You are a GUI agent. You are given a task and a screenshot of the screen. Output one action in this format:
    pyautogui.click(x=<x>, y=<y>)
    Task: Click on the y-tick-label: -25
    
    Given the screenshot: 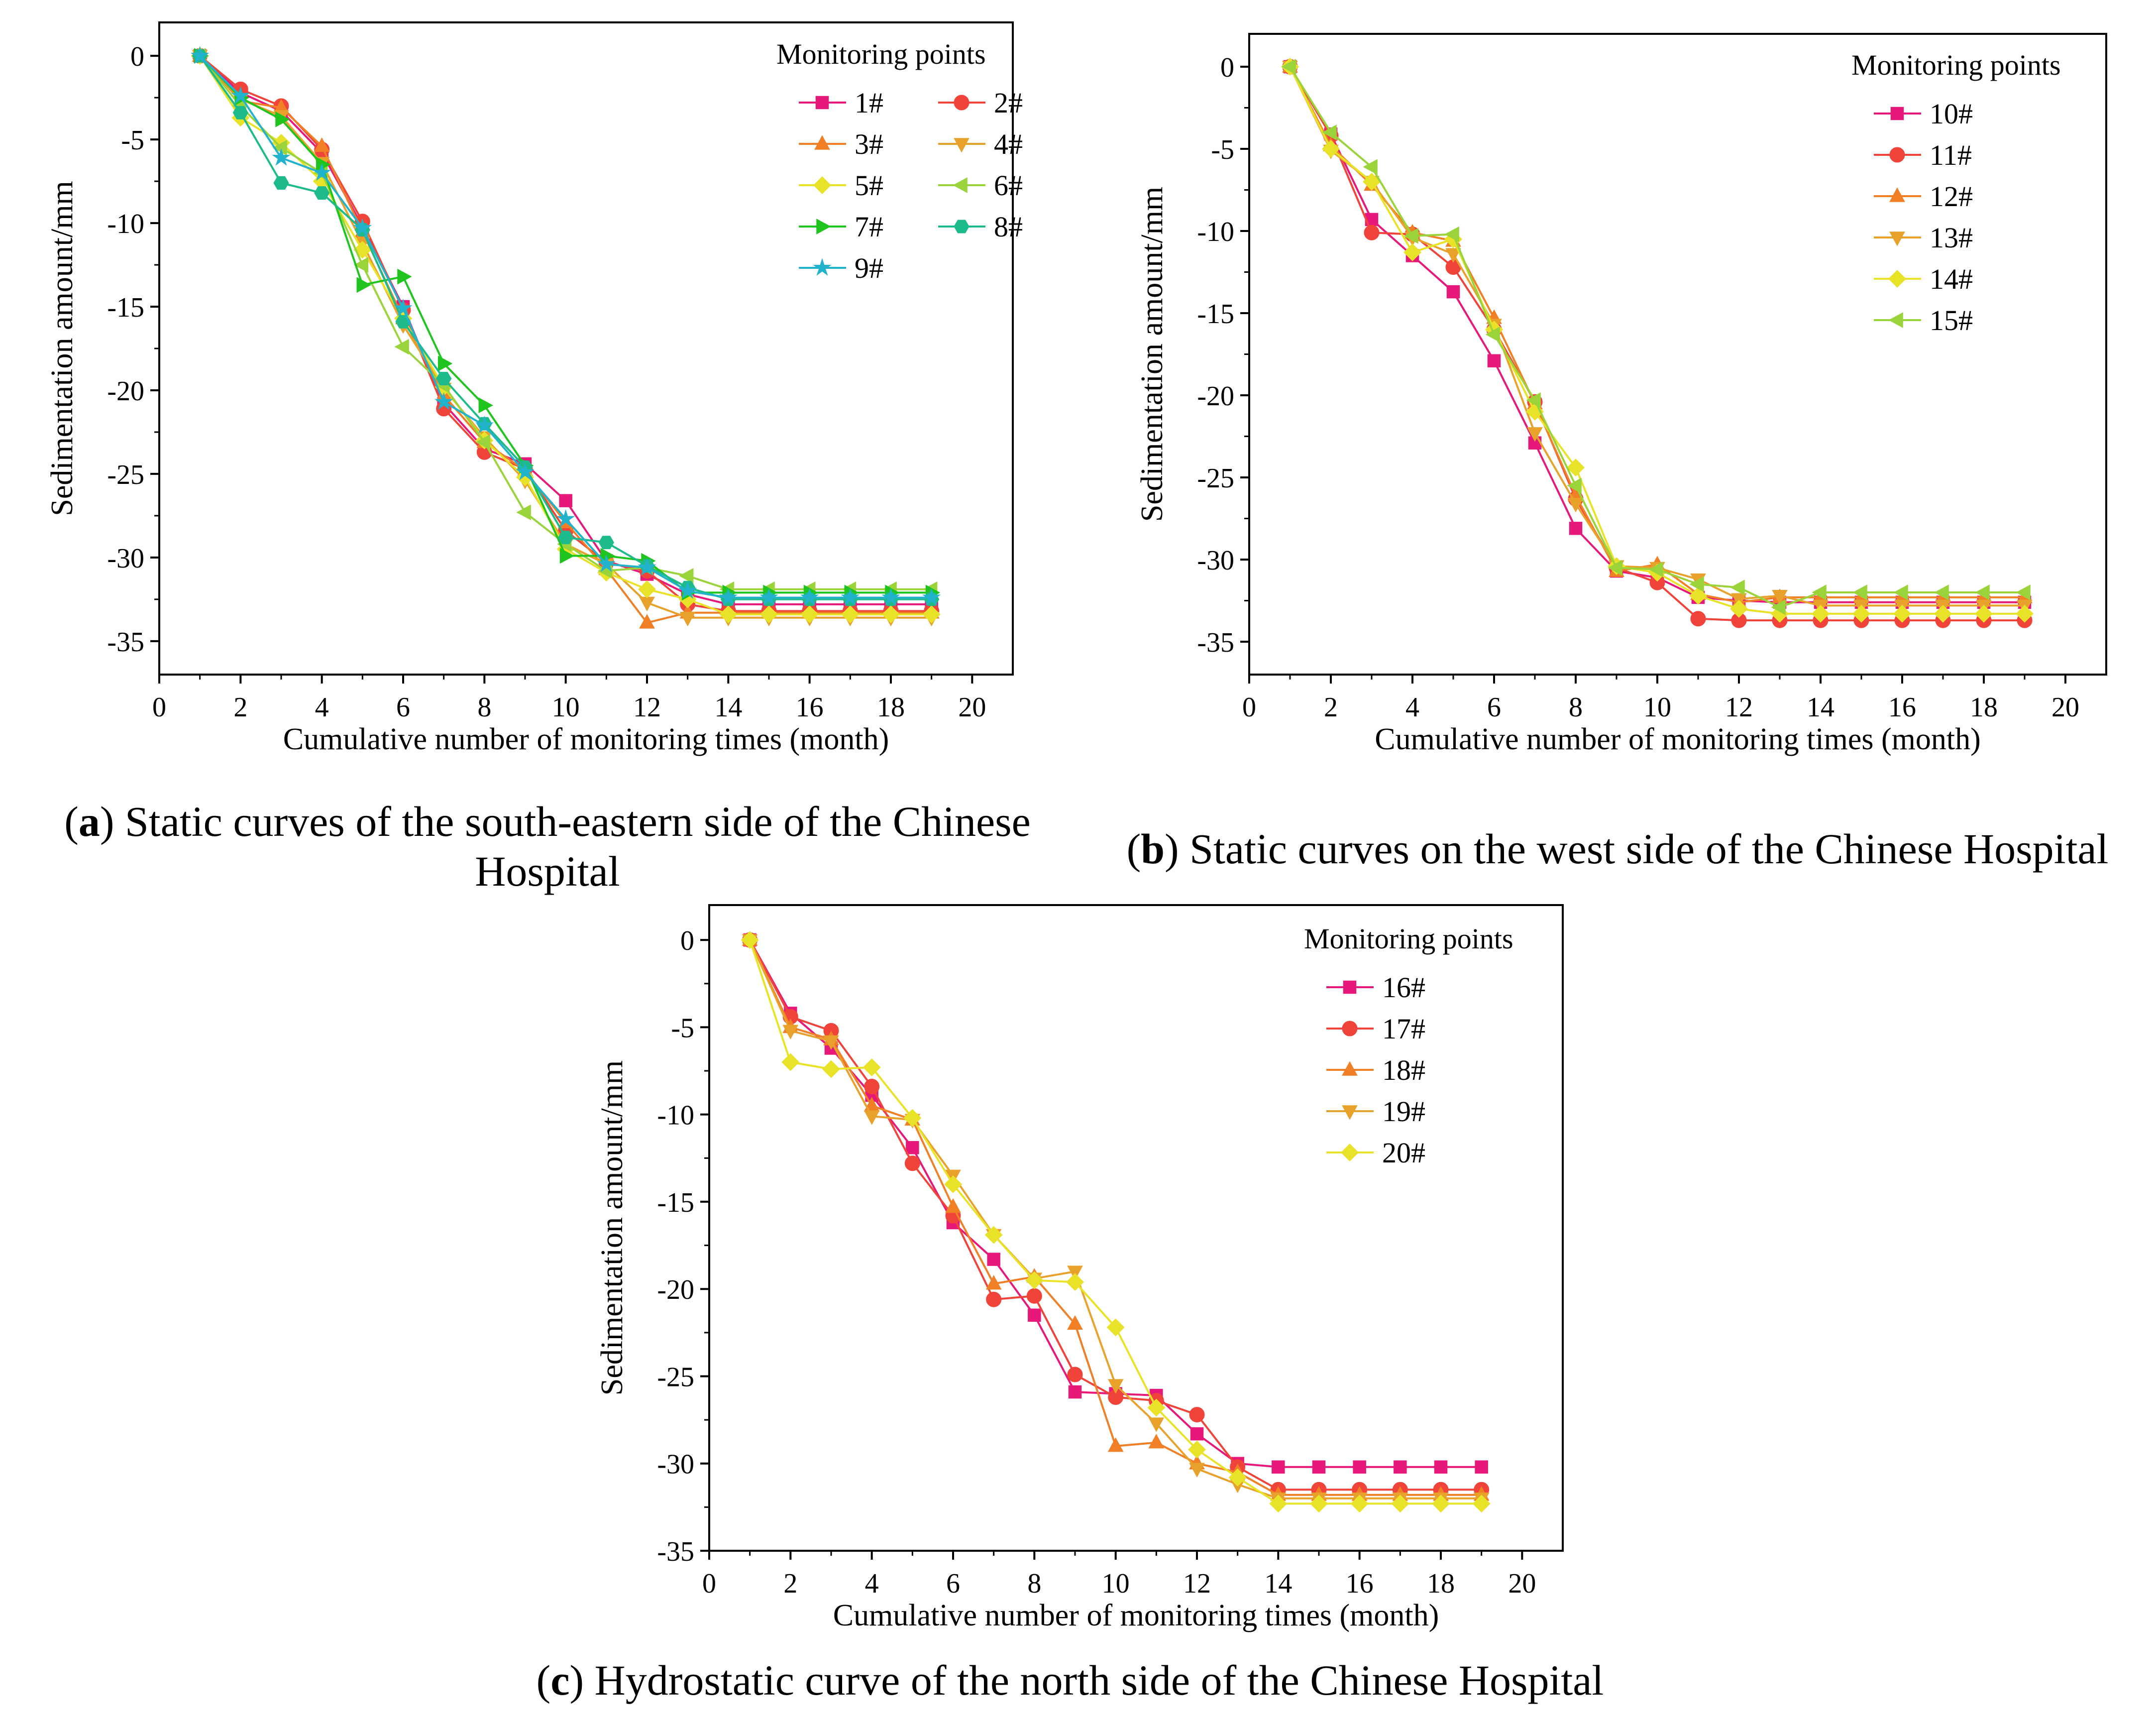 What is the action you would take?
    pyautogui.click(x=1215, y=478)
    